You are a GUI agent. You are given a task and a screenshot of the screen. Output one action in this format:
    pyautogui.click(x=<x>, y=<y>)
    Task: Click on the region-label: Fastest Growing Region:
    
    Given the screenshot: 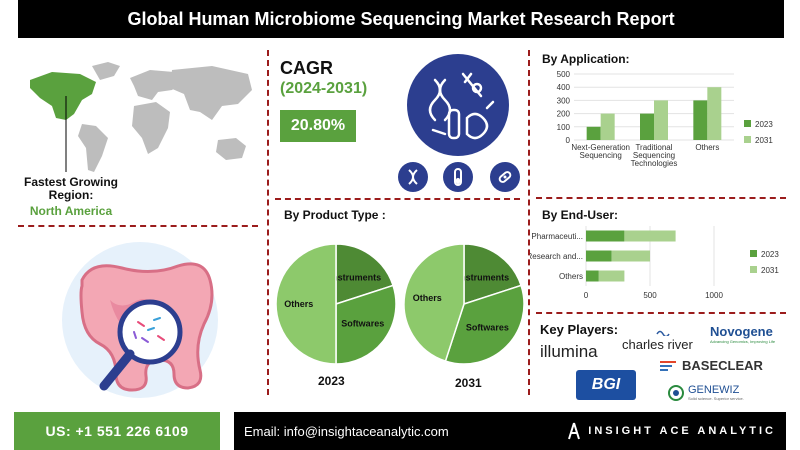 What is the action you would take?
    pyautogui.click(x=70, y=188)
    